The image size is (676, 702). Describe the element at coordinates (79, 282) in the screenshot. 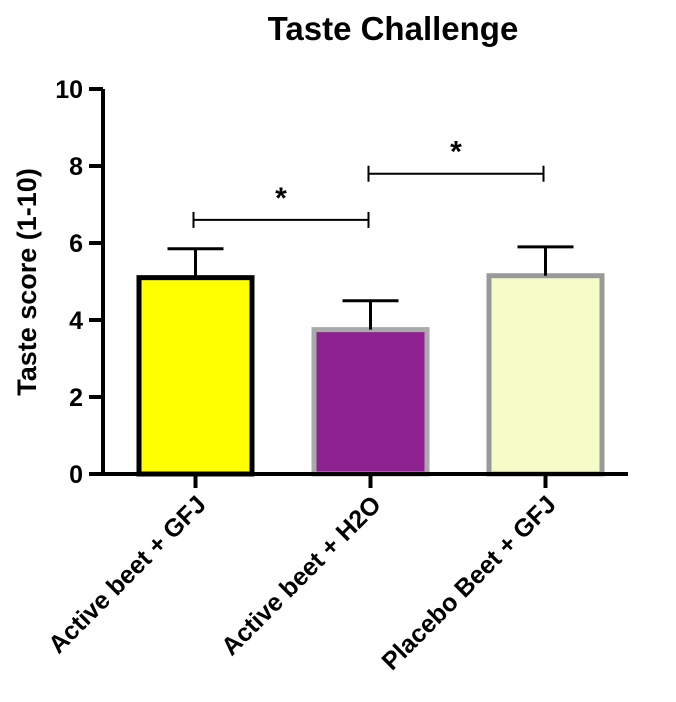

I see `y-ticks-layer: 0 2 4 6 8 10` at that location.